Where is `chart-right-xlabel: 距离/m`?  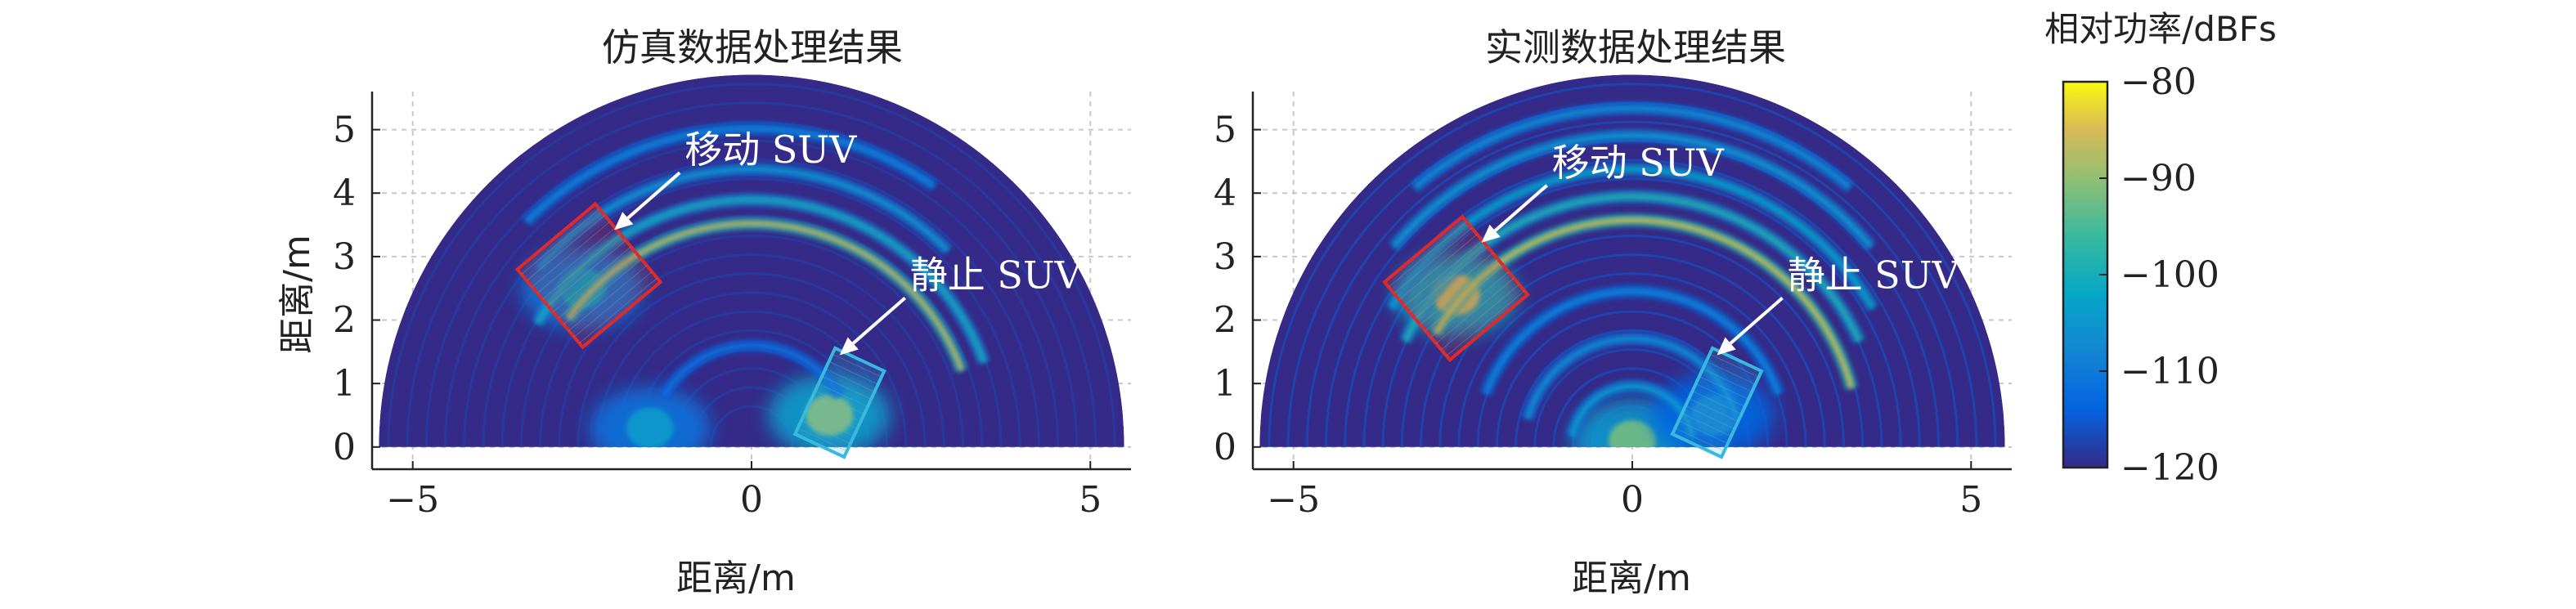
chart-right-xlabel: 距离/m is located at coordinates (1632, 578).